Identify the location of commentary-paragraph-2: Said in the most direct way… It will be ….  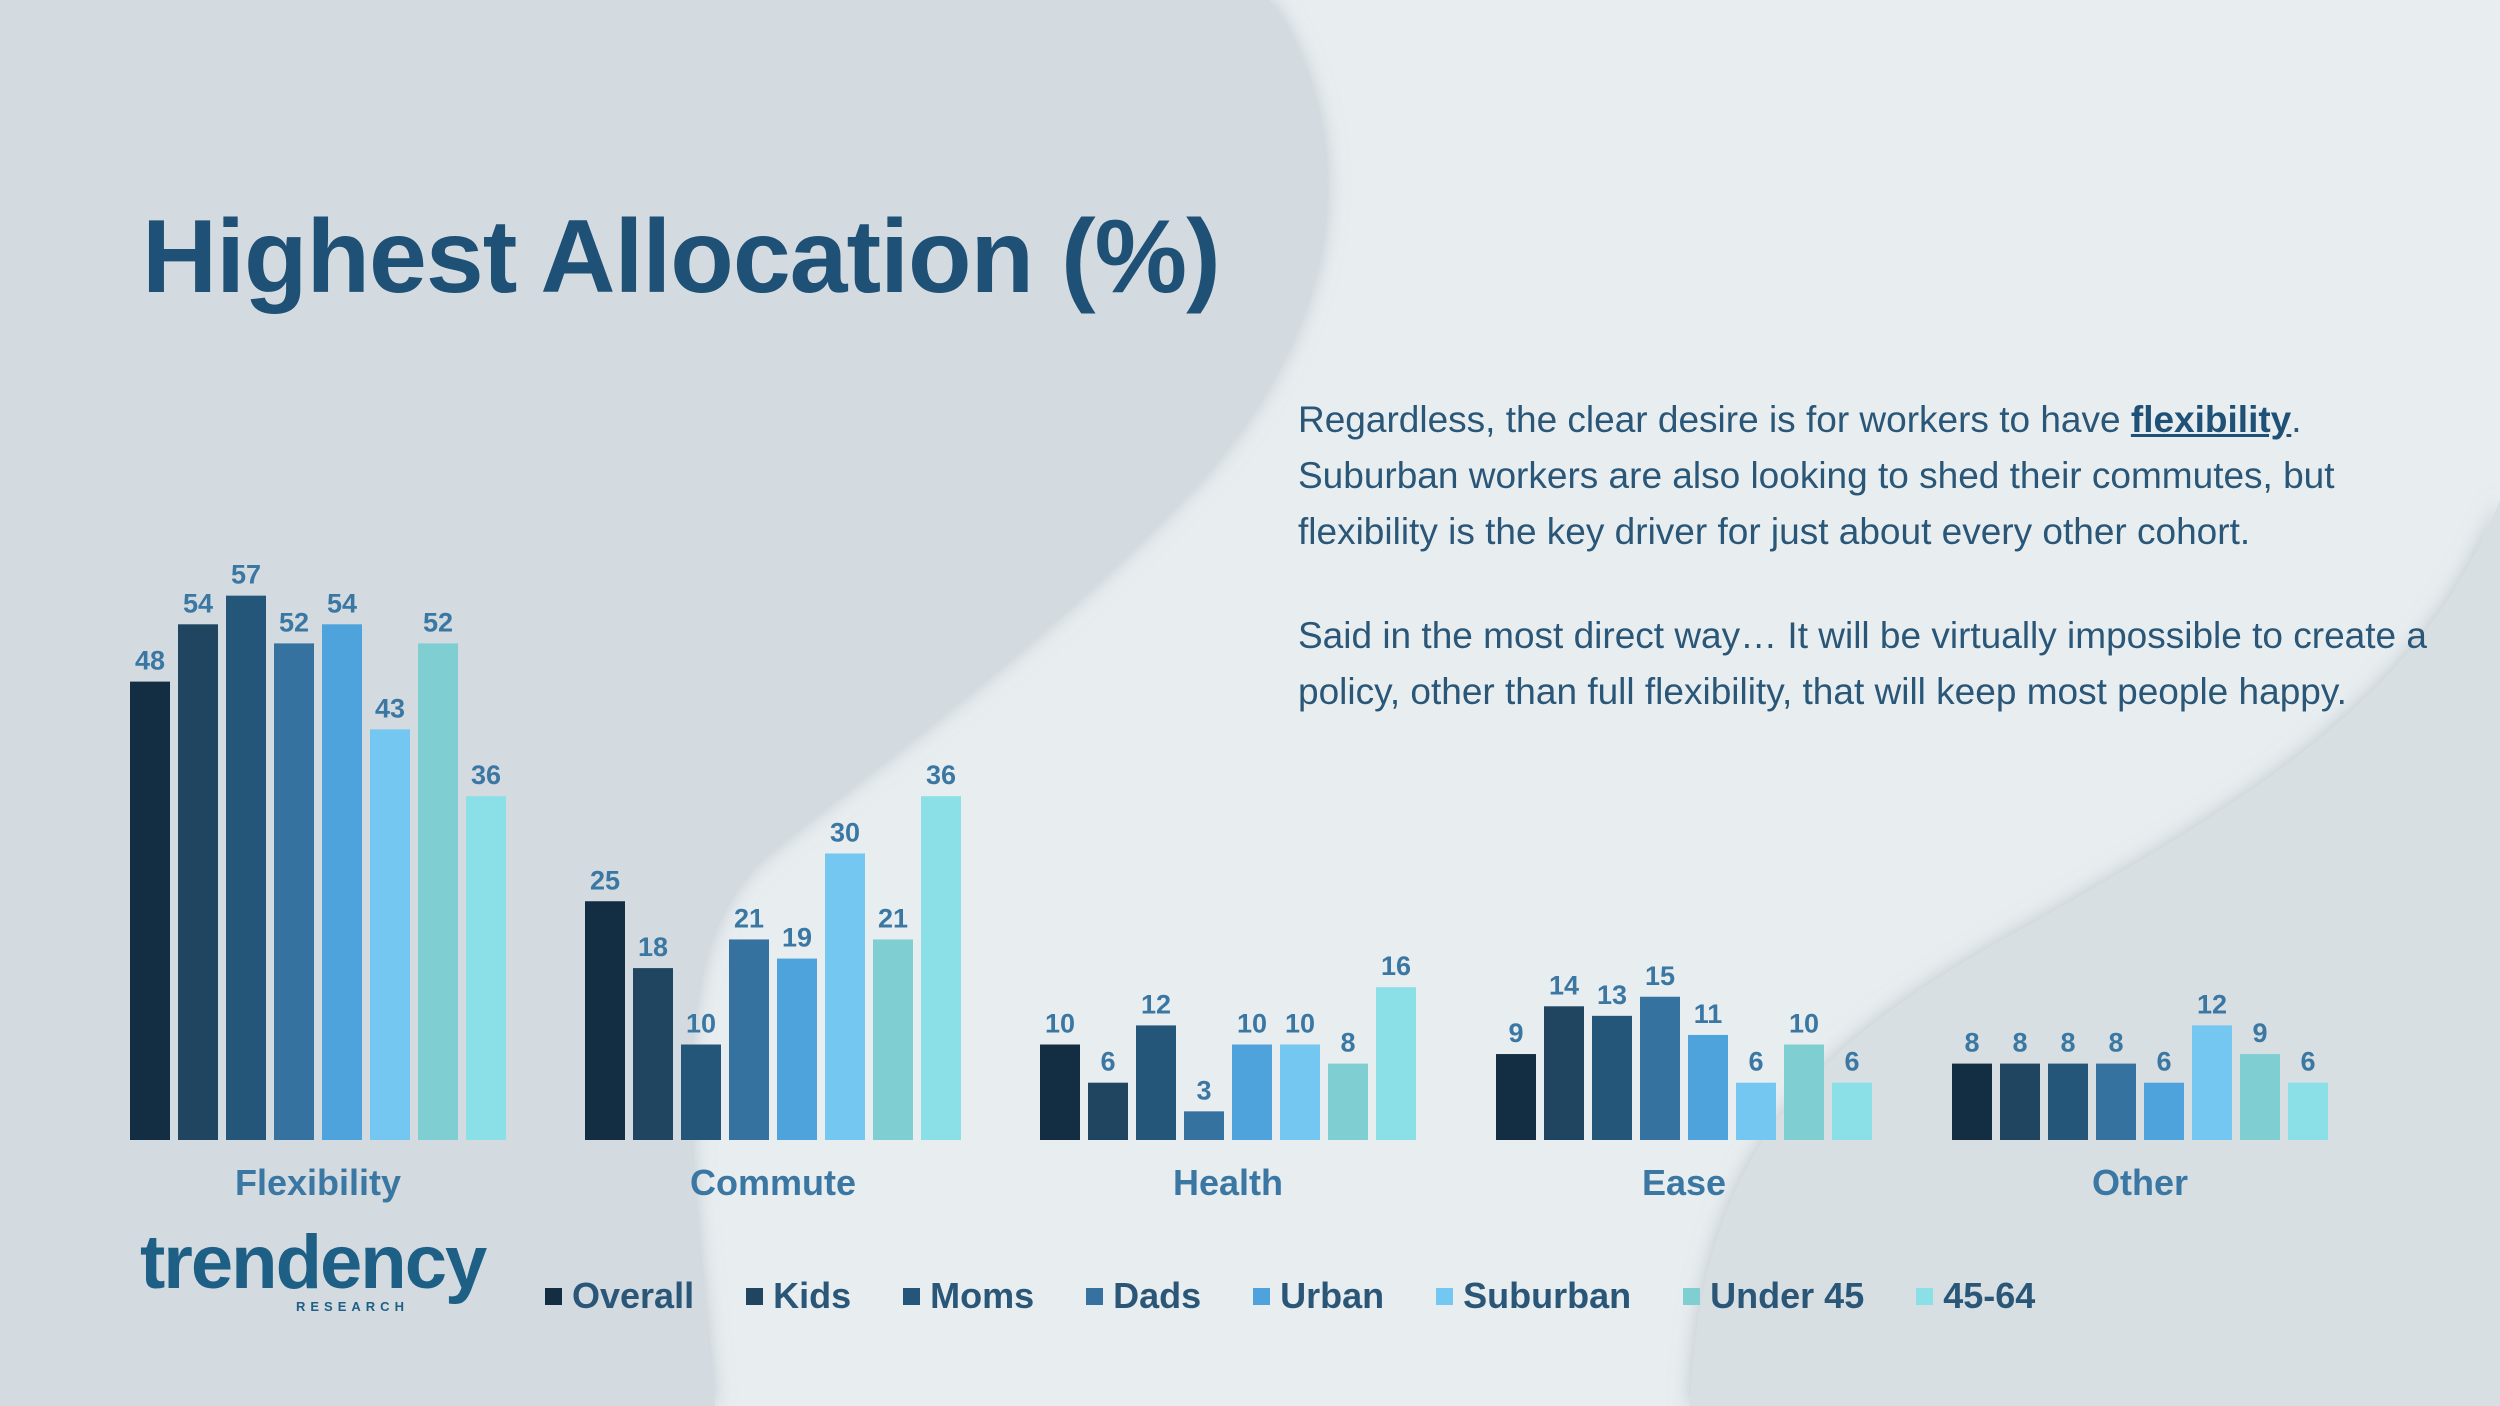
(1862, 663).